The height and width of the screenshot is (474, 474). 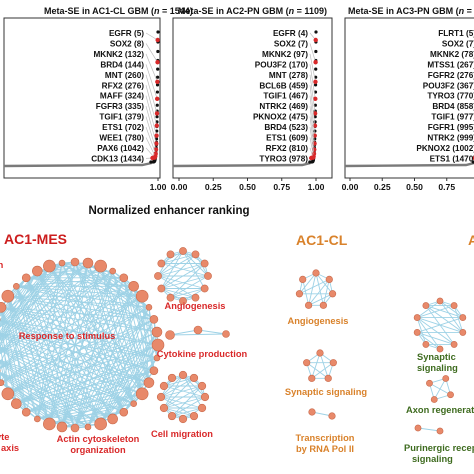 What do you see at coordinates (453, 106) in the screenshot?
I see `gene-label: BRD4 (858)` at bounding box center [453, 106].